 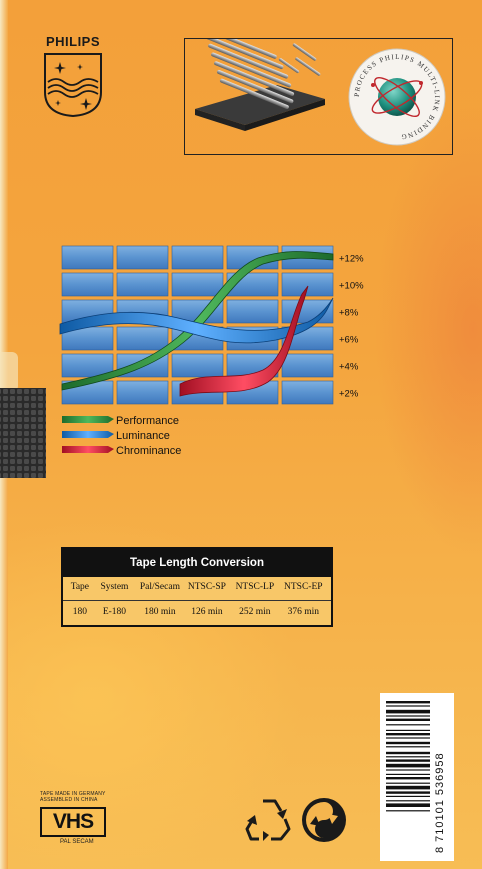 I want to click on recycle-icon, so click(x=268, y=820).